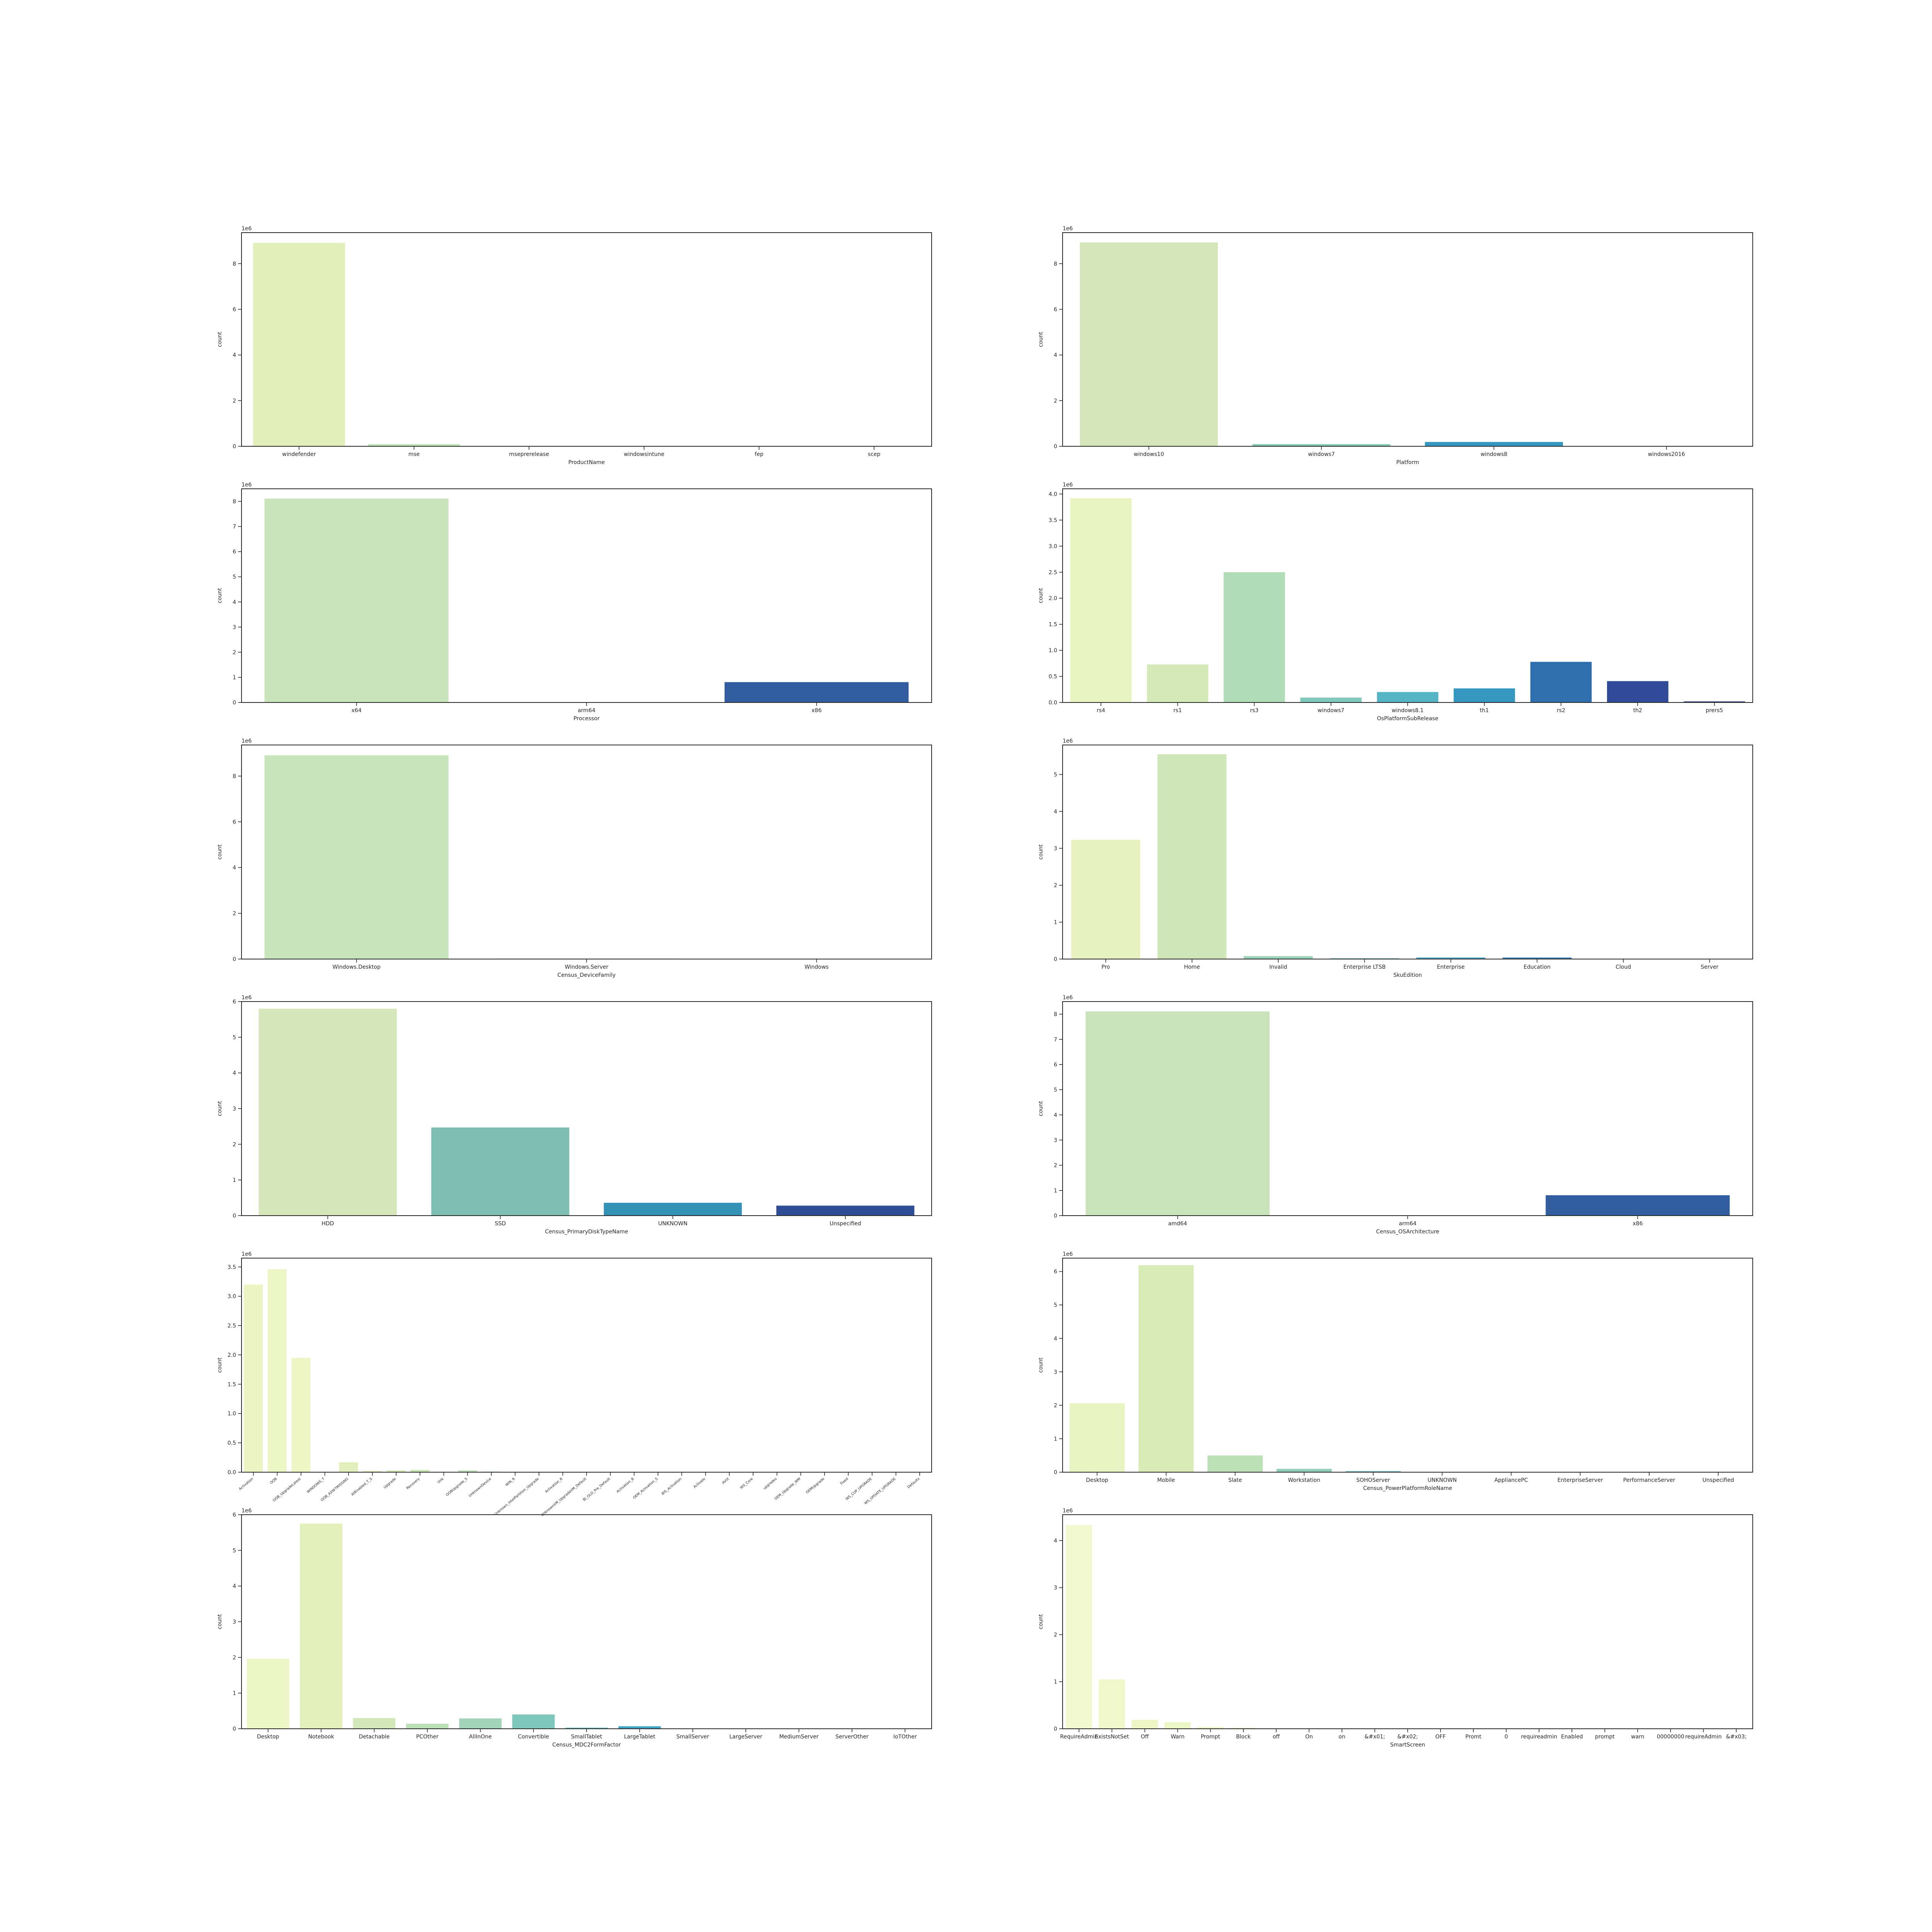 The height and width of the screenshot is (1932, 1932). Describe the element at coordinates (517, 1497) in the screenshot. I see `x-tick-label: Unknown_IntelPartition_Upgrade` at that location.